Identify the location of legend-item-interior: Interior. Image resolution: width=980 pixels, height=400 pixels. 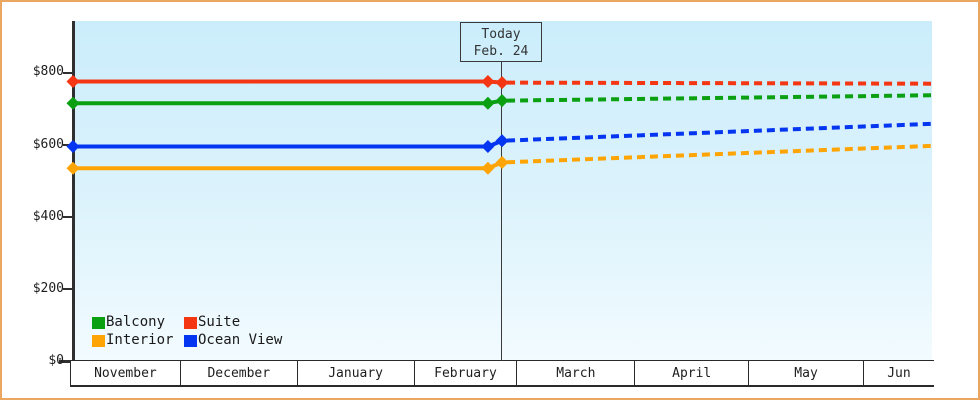
(138, 340).